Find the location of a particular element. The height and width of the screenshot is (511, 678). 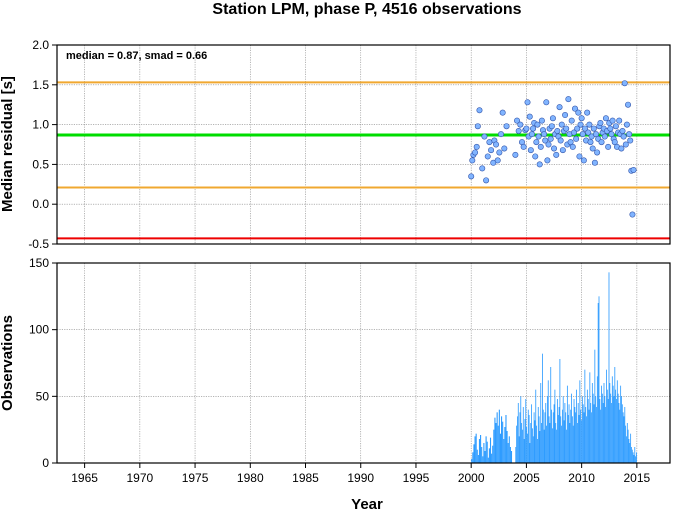

y-tick-label: 2.0 is located at coordinates (40, 45).